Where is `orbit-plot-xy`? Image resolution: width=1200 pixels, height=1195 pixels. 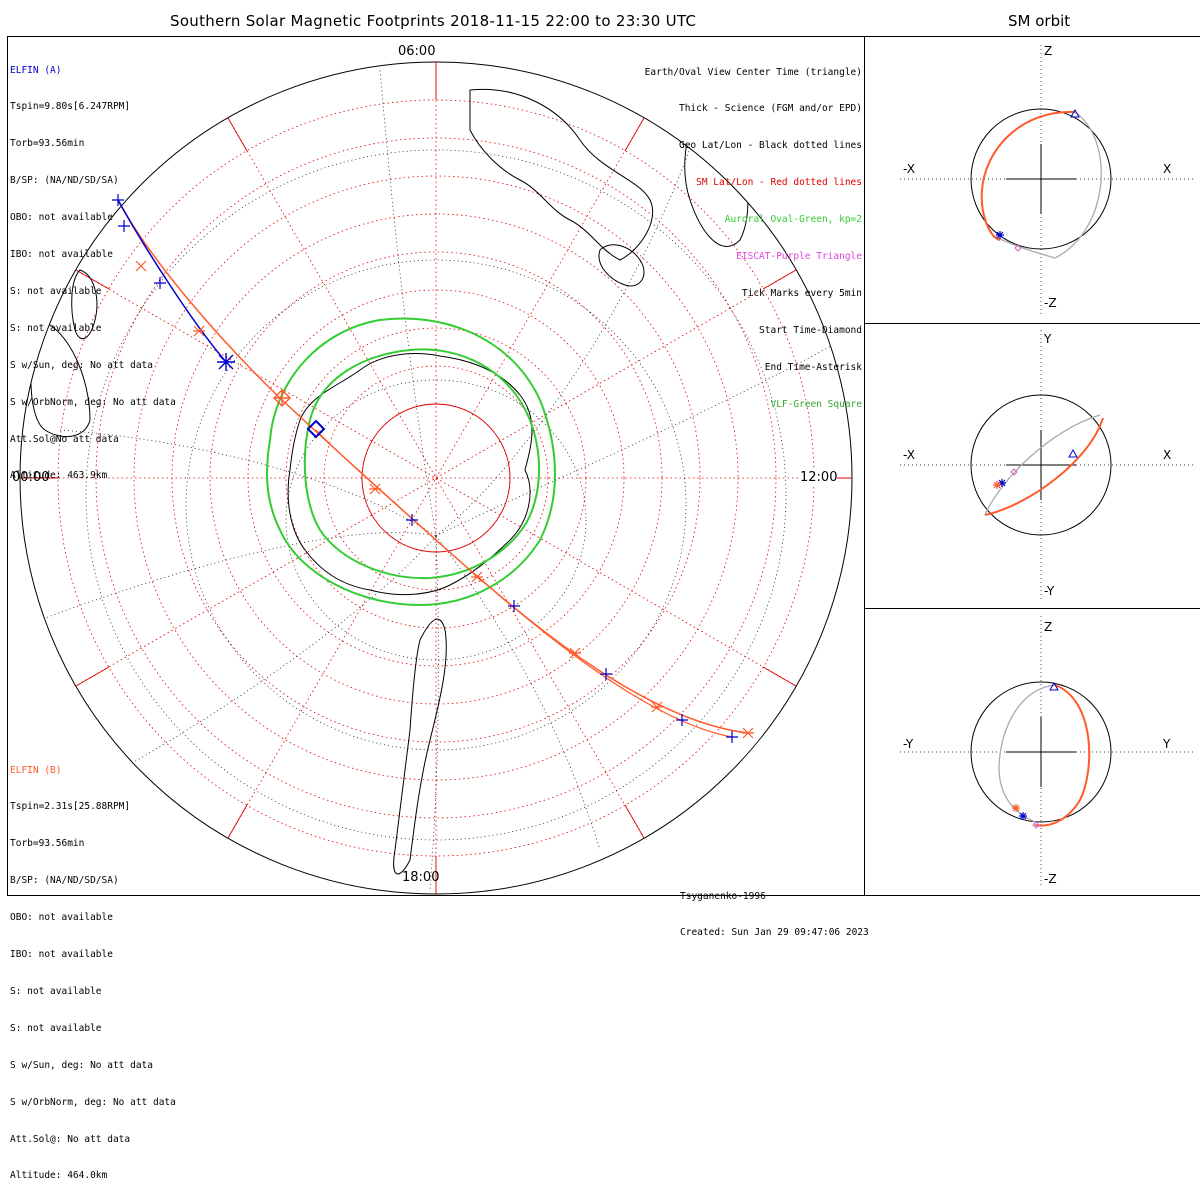
orbit-plot-xy is located at coordinates (1047, 465).